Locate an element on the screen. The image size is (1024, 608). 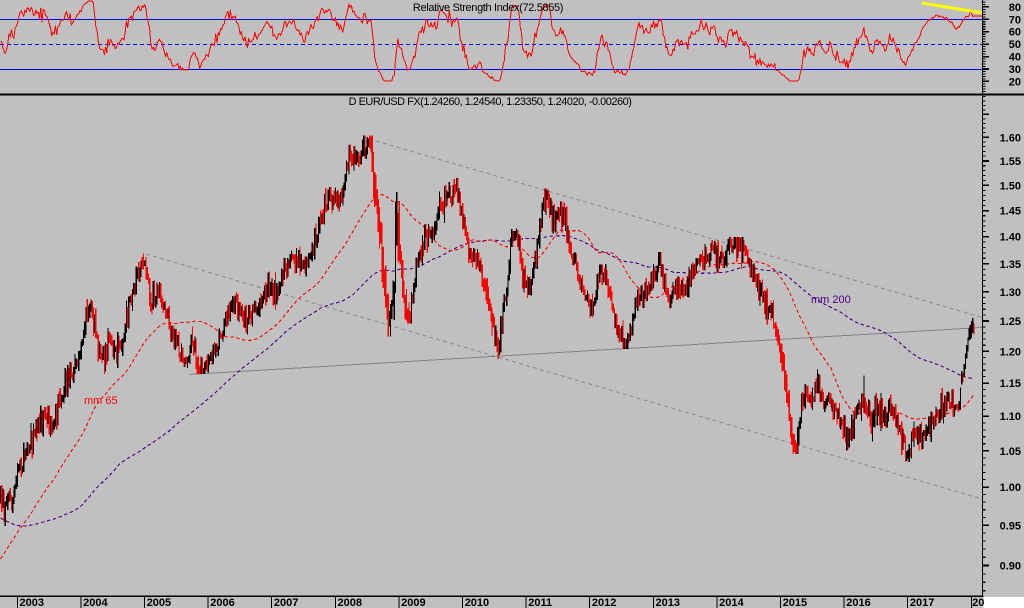
svg-text: 1.20 is located at coordinates (1010, 352).